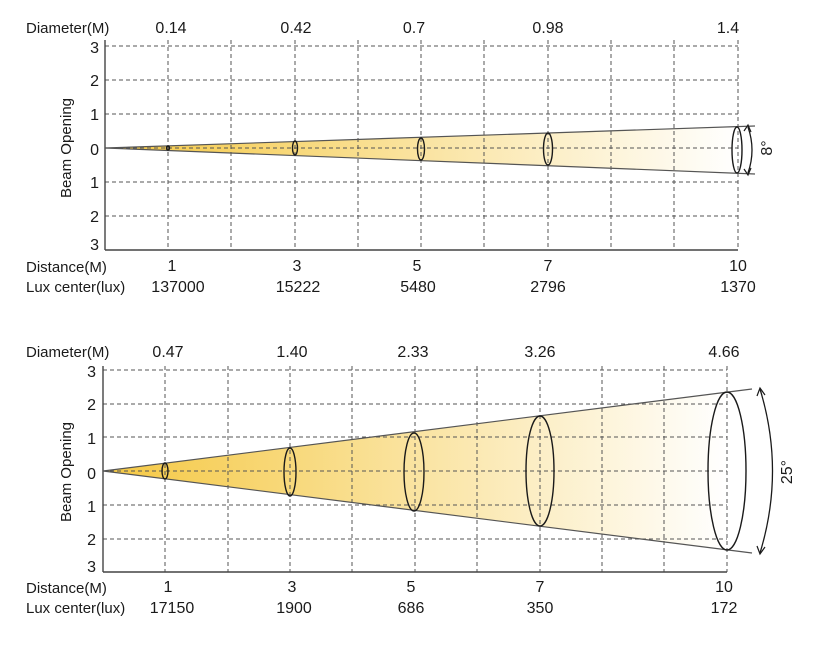  What do you see at coordinates (724, 608) in the screenshot?
I see `lux-value: 172` at bounding box center [724, 608].